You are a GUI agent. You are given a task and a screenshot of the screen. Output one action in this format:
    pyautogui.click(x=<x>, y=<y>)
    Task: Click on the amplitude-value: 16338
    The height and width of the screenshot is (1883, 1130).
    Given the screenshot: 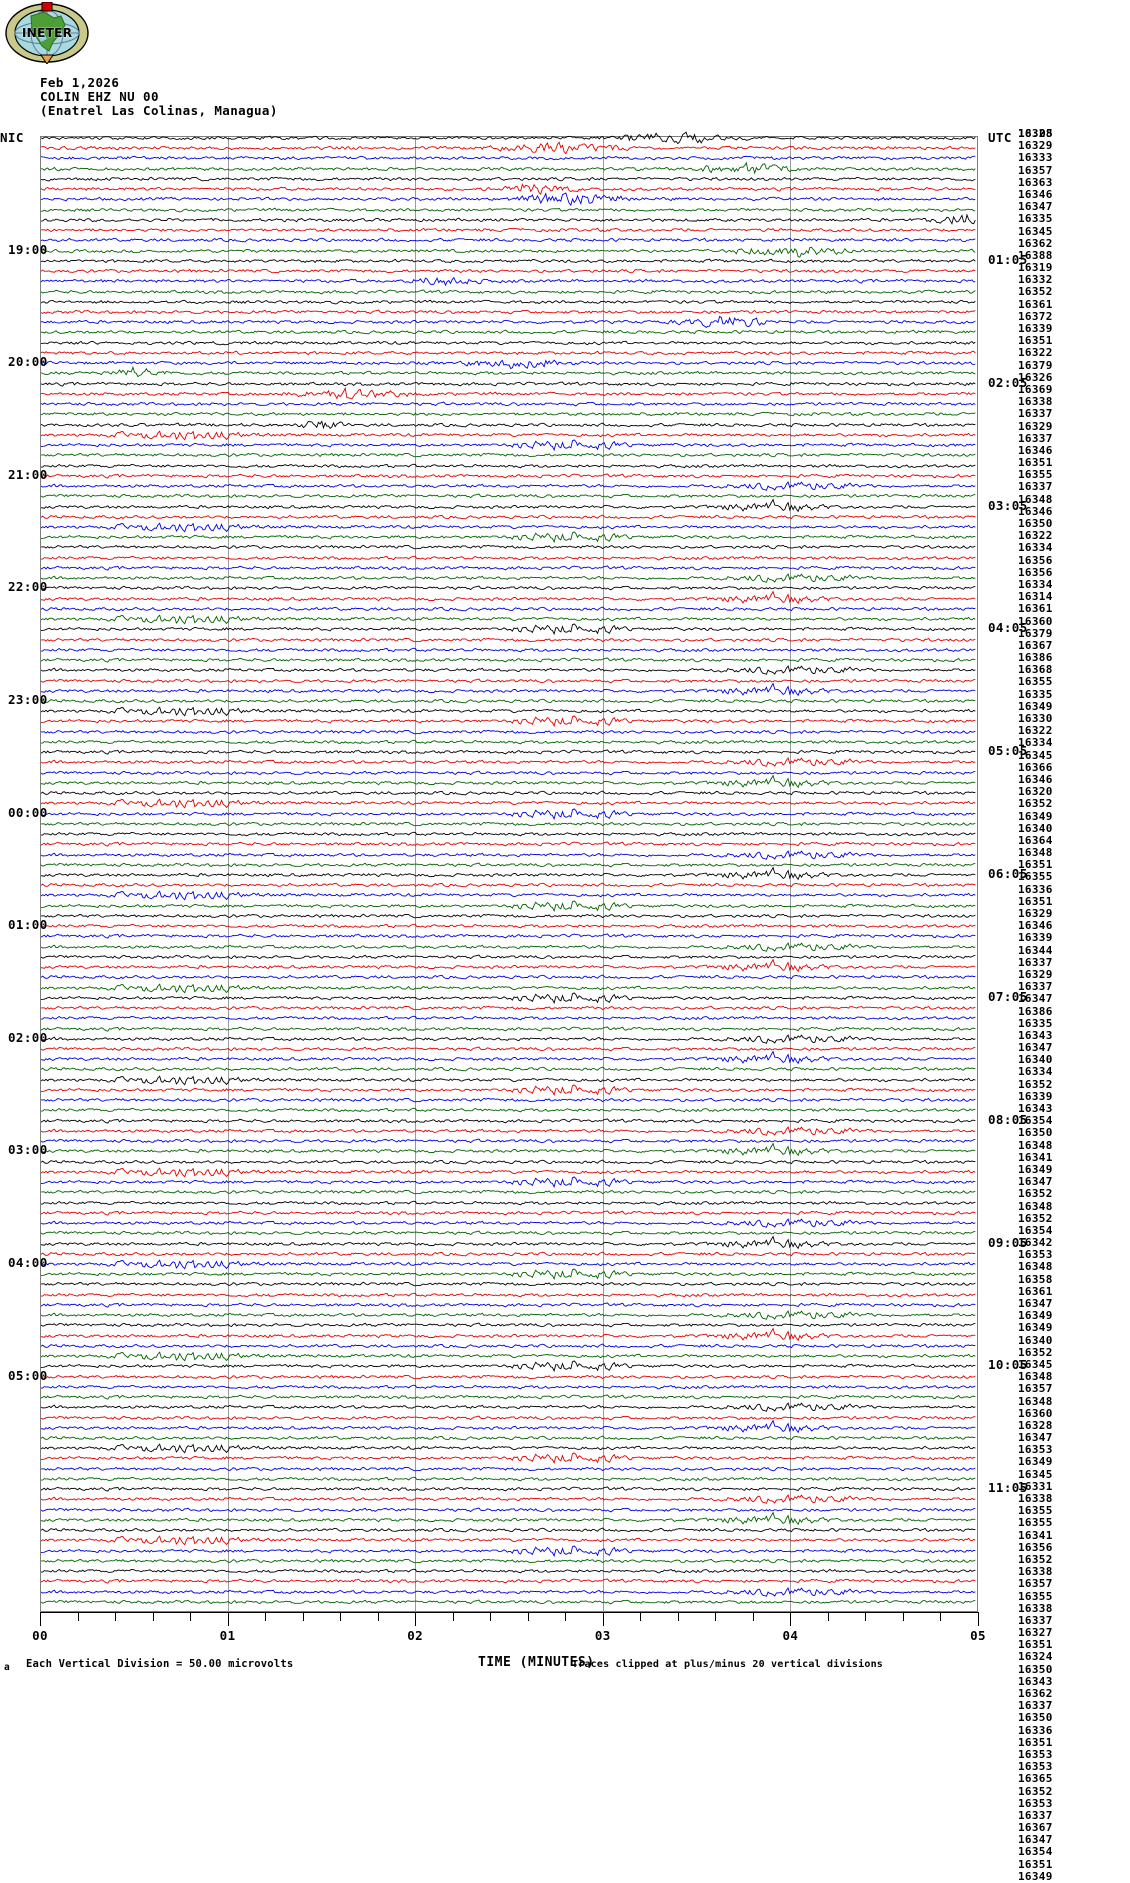 What is the action you would take?
    pyautogui.click(x=1035, y=1608)
    